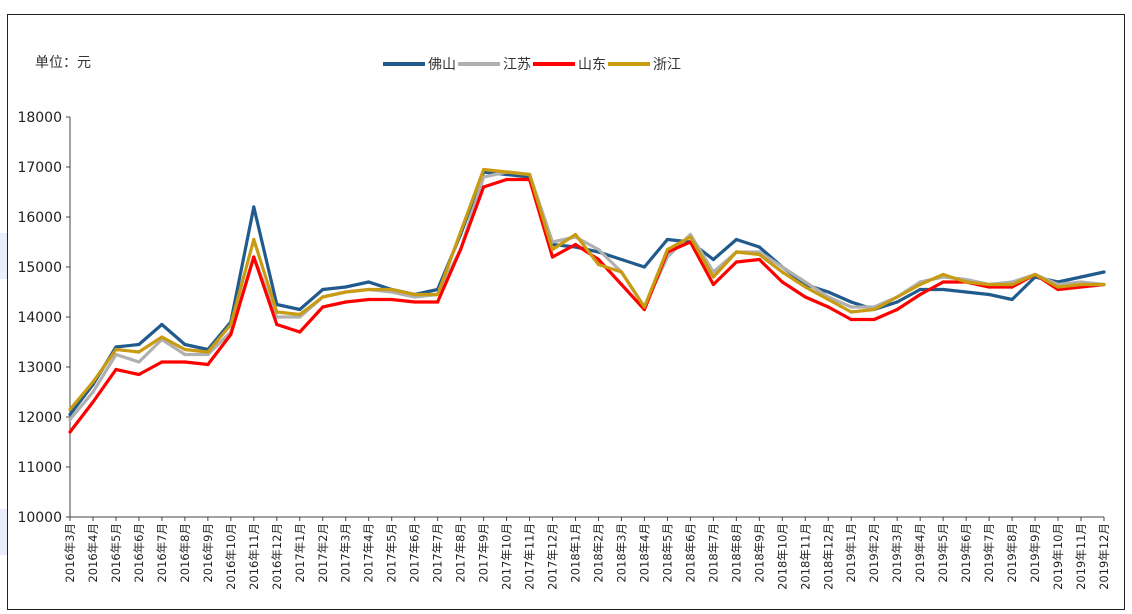  I want to click on x-tick-label: 2018年2月, so click(598, 553).